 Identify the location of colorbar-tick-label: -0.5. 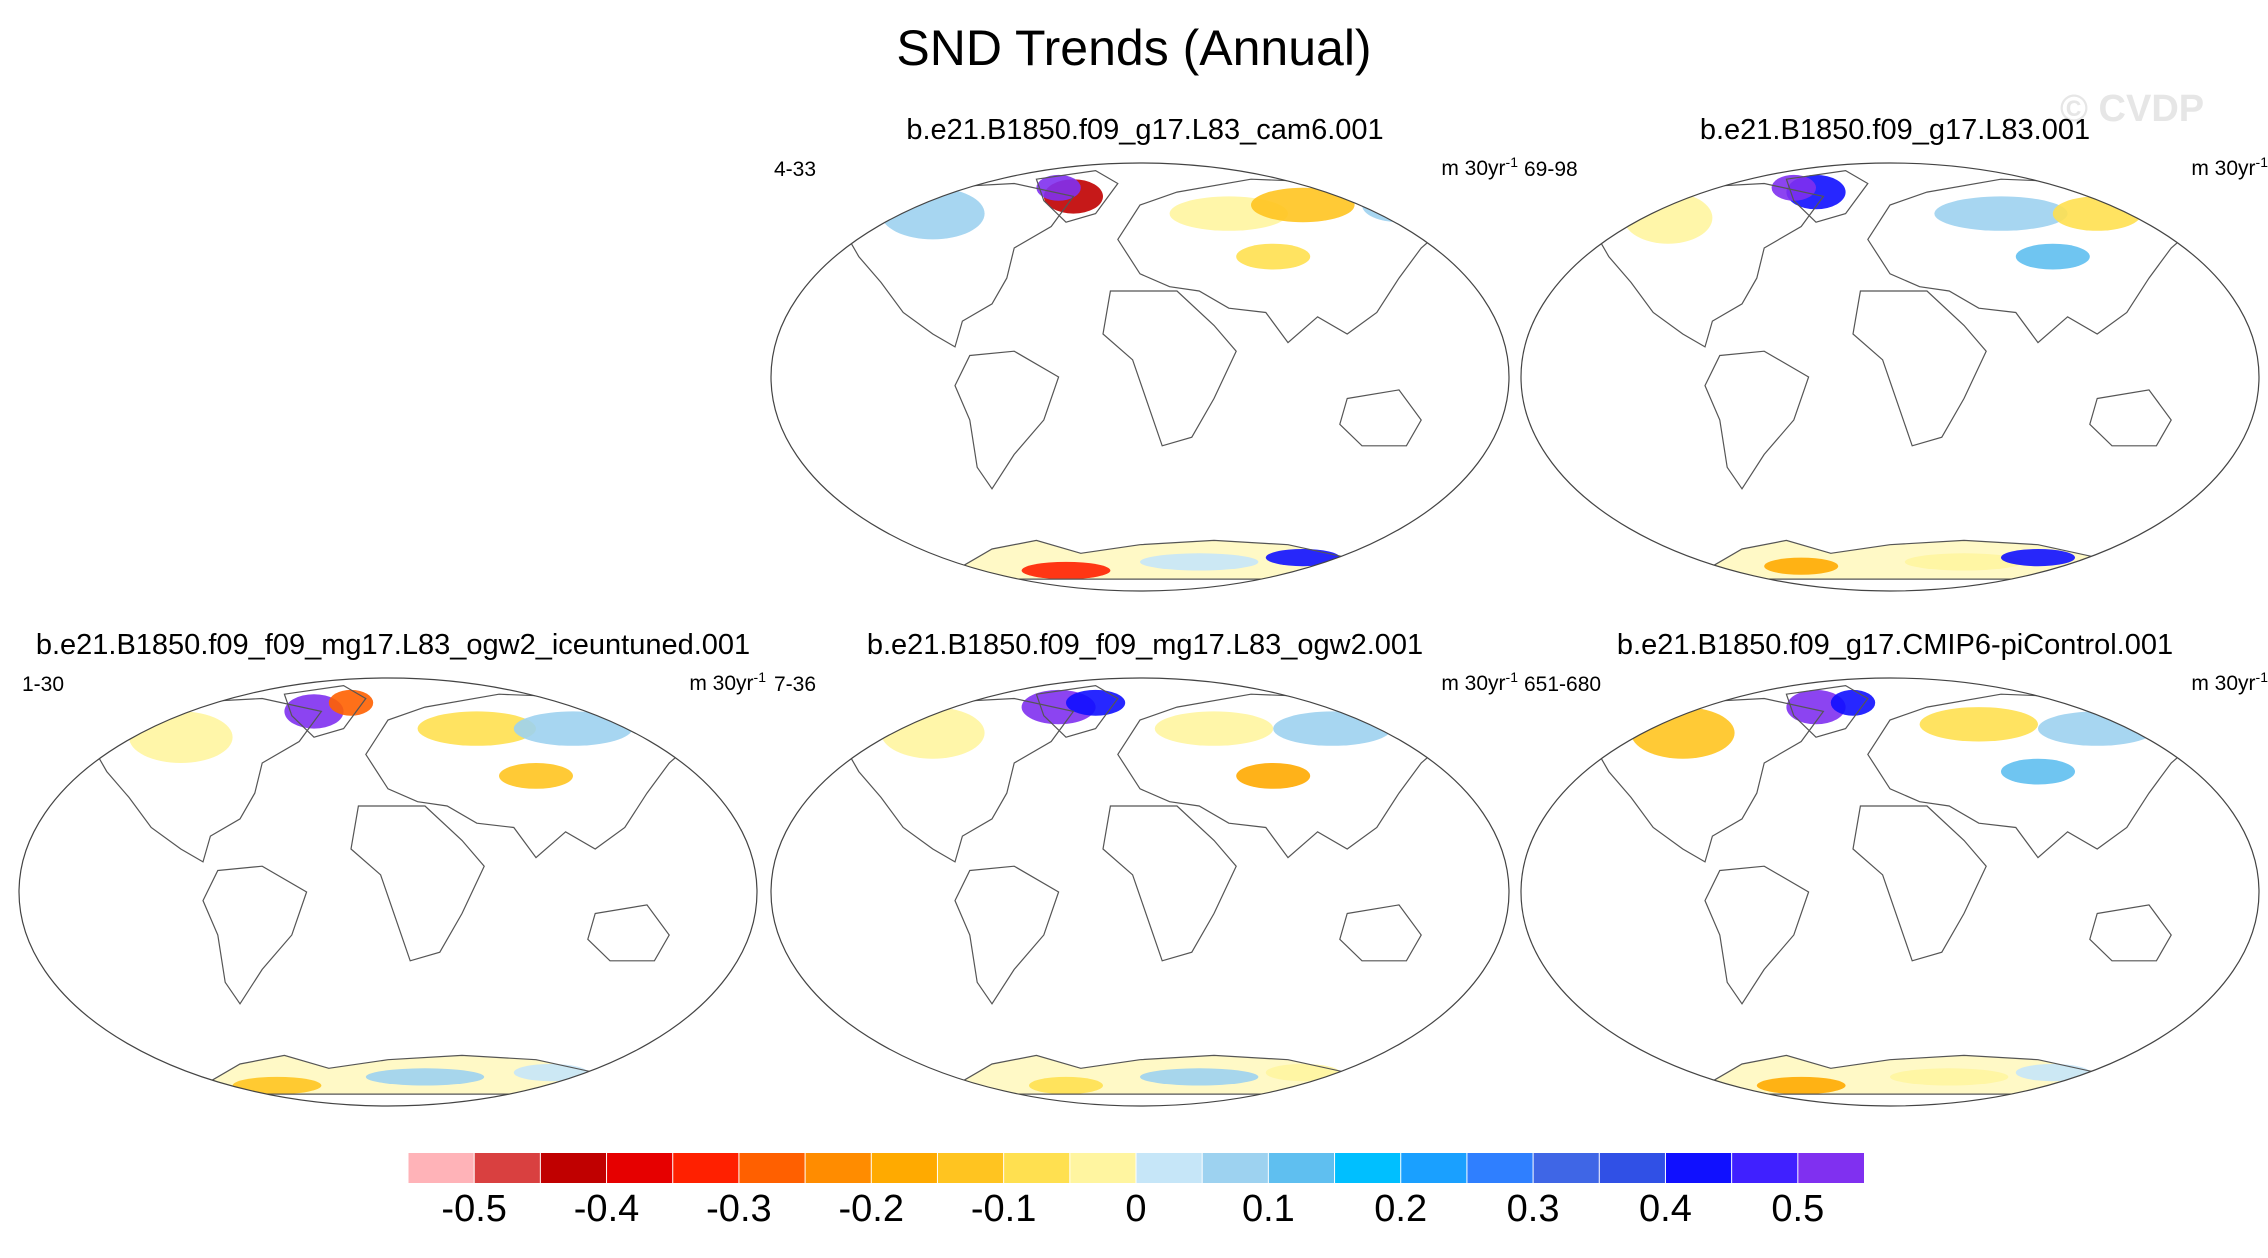
(474, 1209).